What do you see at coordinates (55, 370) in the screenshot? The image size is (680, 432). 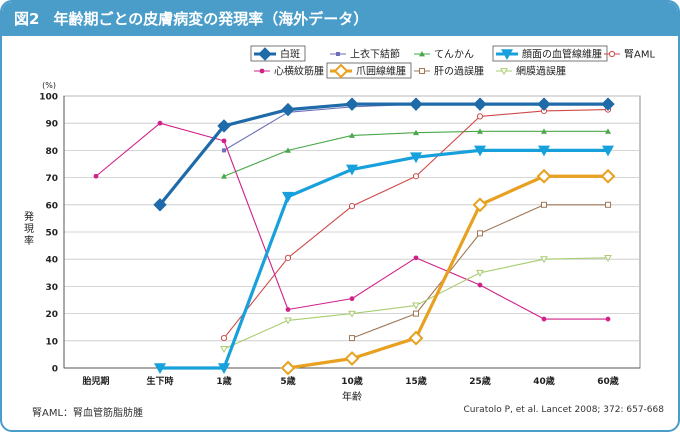 I see `y-tick-label: 0` at bounding box center [55, 370].